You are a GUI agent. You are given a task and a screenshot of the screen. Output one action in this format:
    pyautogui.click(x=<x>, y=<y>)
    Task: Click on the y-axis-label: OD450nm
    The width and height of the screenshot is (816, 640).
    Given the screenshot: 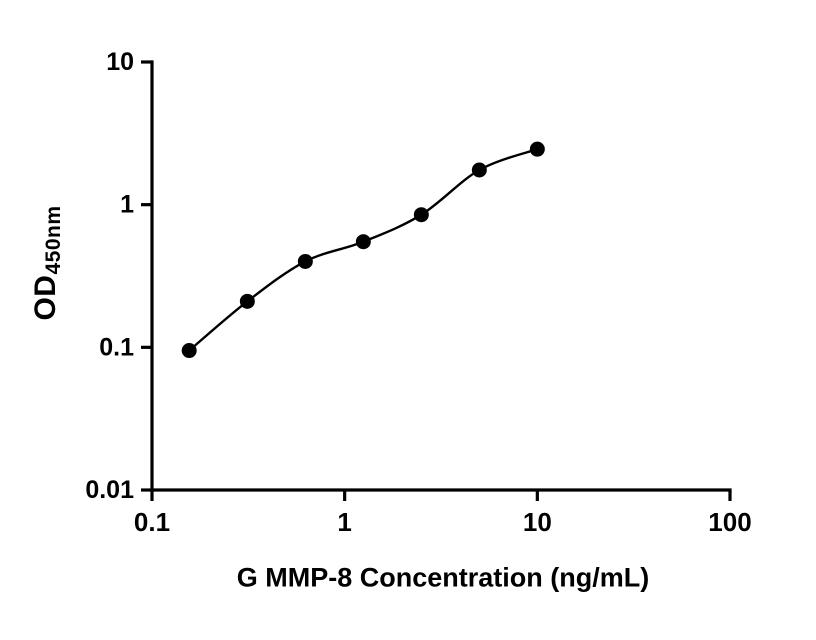 What is the action you would take?
    pyautogui.click(x=47, y=263)
    